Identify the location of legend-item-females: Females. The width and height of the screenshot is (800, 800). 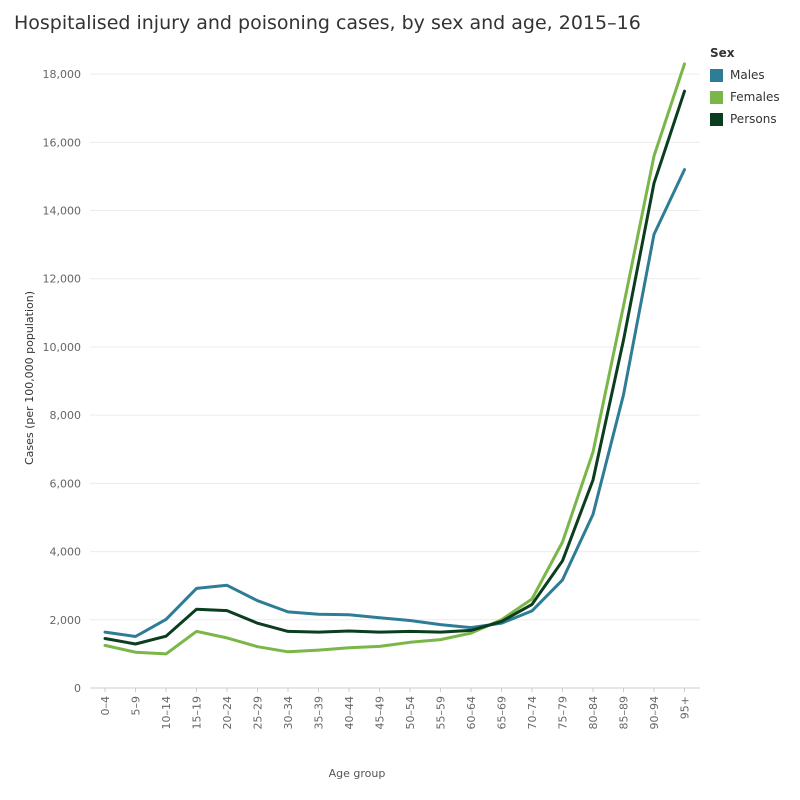
(745, 97).